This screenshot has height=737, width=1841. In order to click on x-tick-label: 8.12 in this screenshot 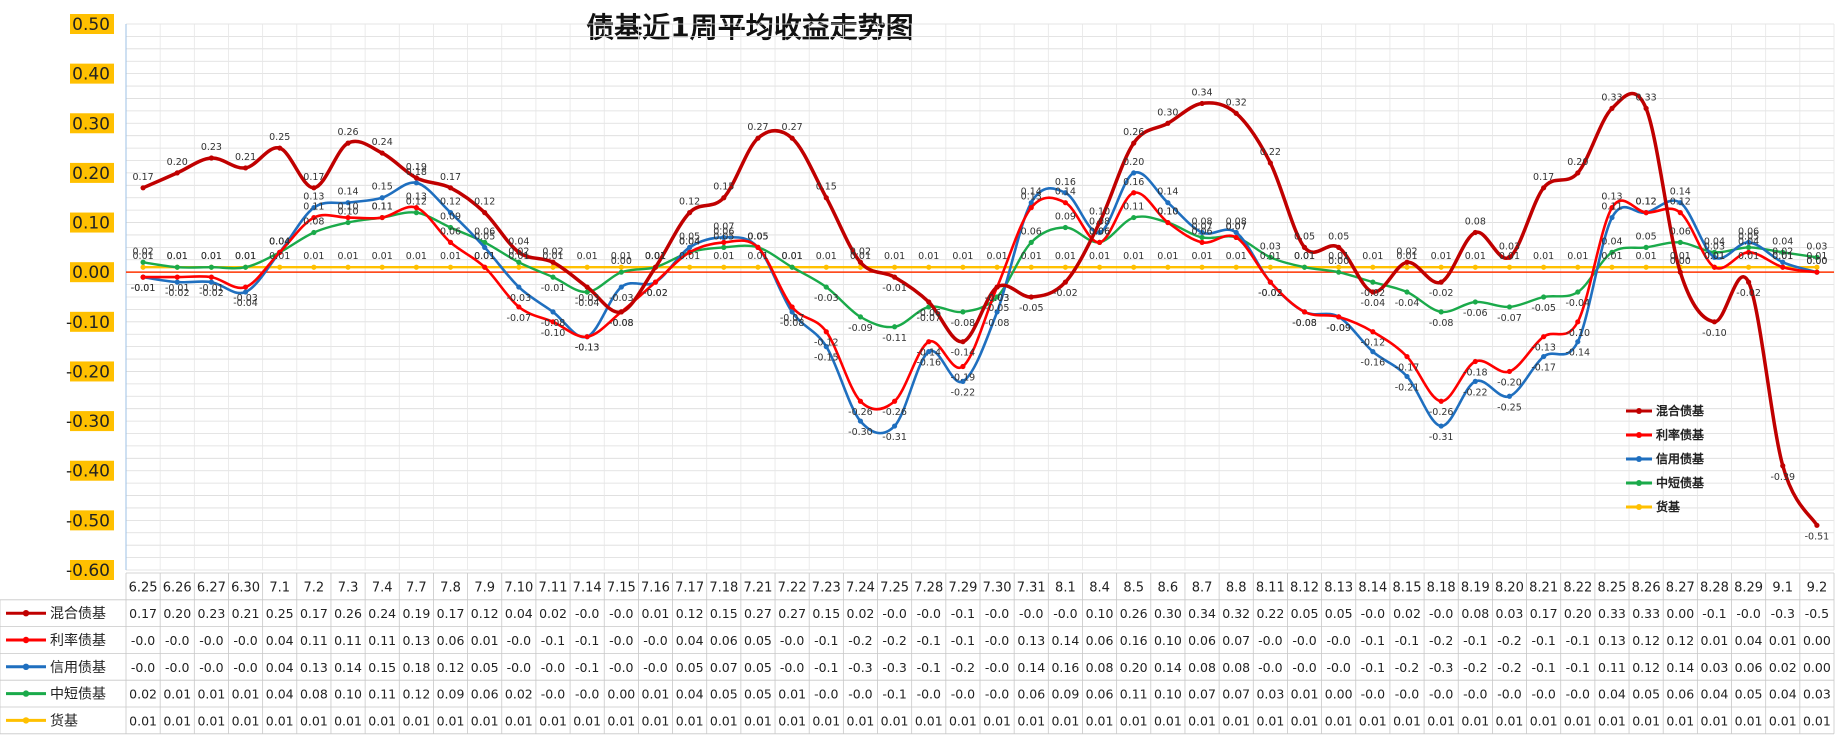, I will do `click(1304, 587)`.